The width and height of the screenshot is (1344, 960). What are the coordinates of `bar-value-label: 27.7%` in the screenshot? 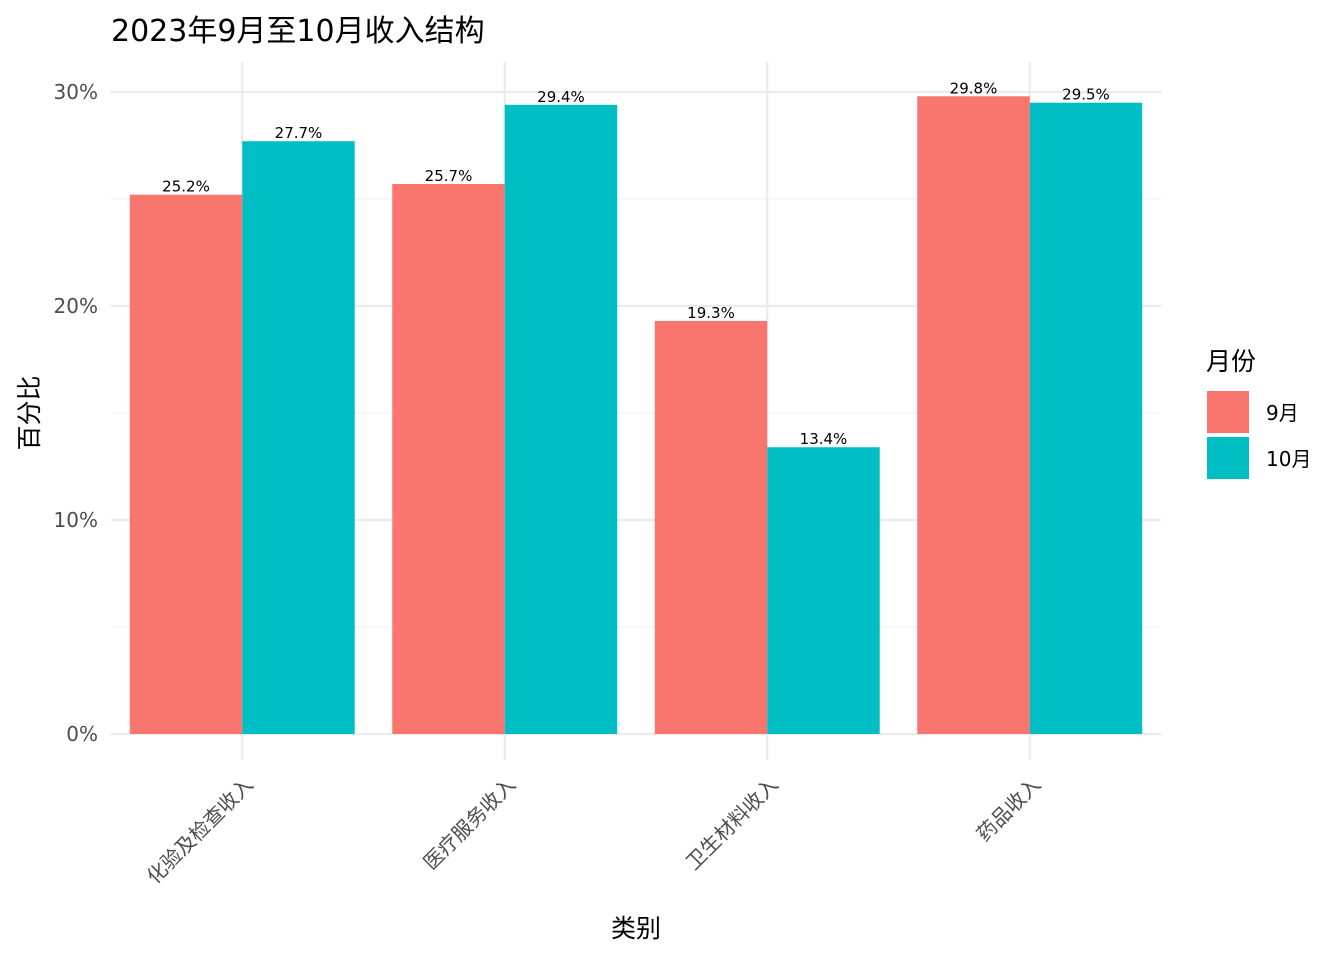 It's located at (299, 133).